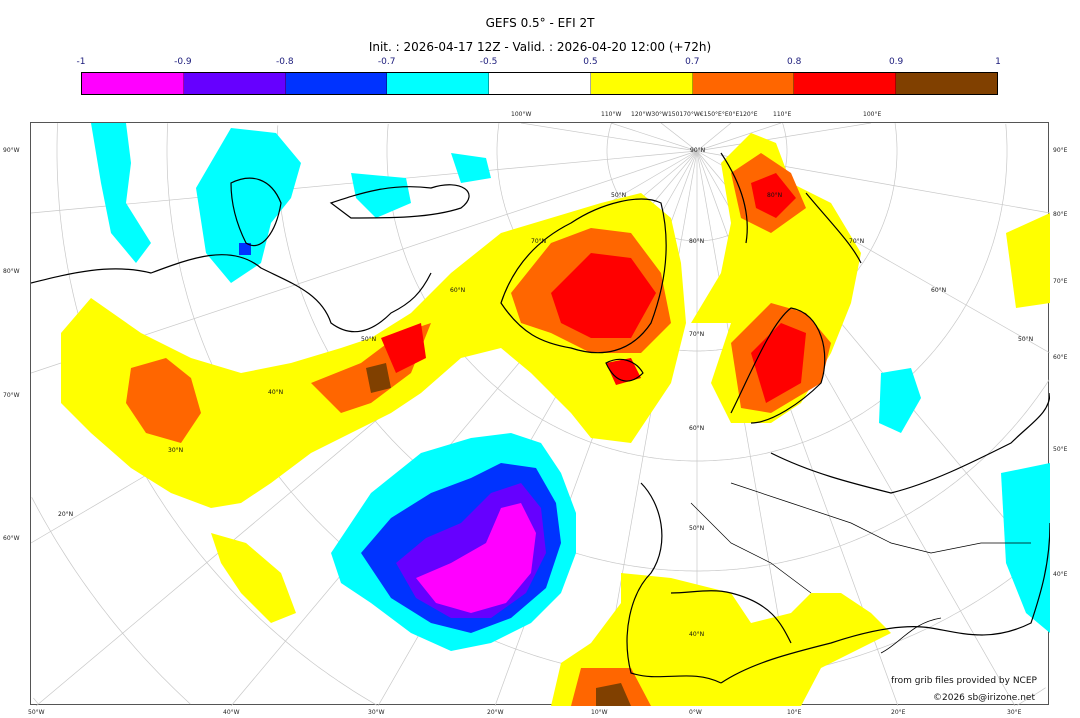 This screenshot has height=718, width=1080. What do you see at coordinates (1060, 281) in the screenshot?
I see `coordinate-label: 70°E` at bounding box center [1060, 281].